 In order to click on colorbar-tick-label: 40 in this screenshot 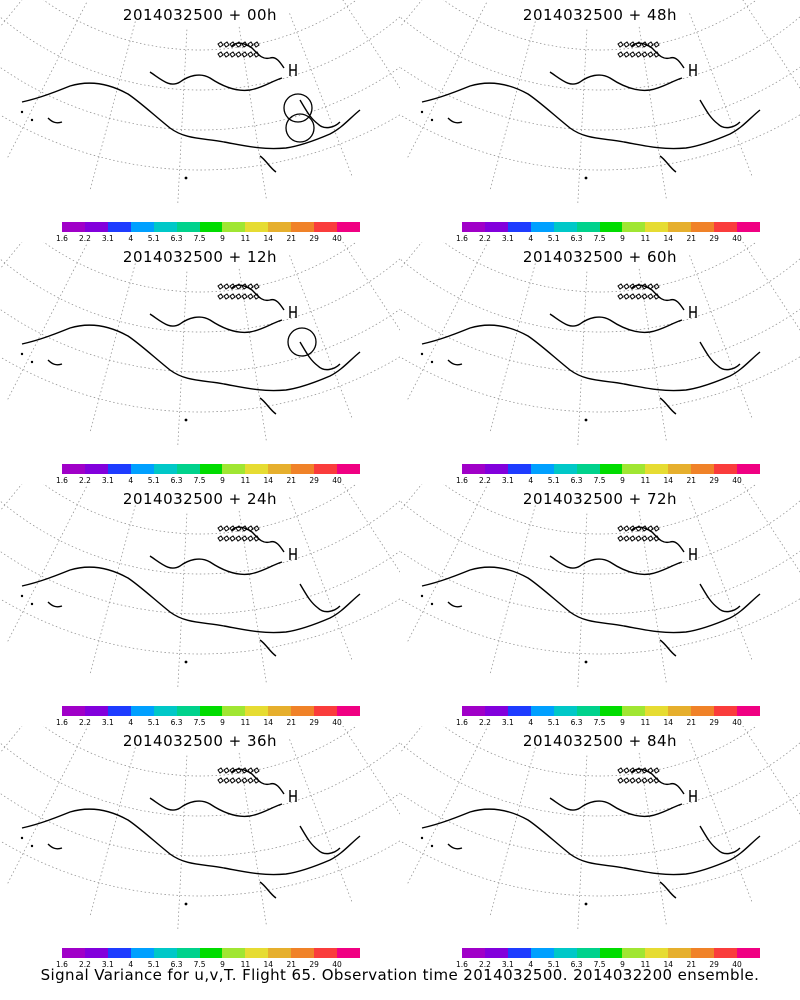, I will do `click(337, 964)`.